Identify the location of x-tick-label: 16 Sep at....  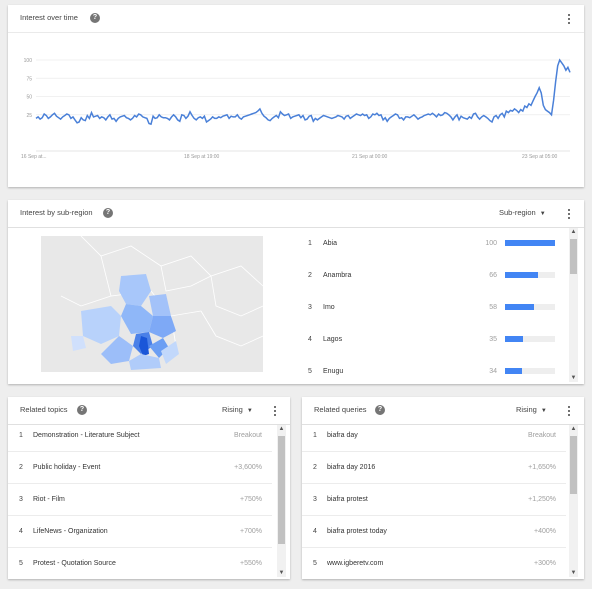
(34, 157).